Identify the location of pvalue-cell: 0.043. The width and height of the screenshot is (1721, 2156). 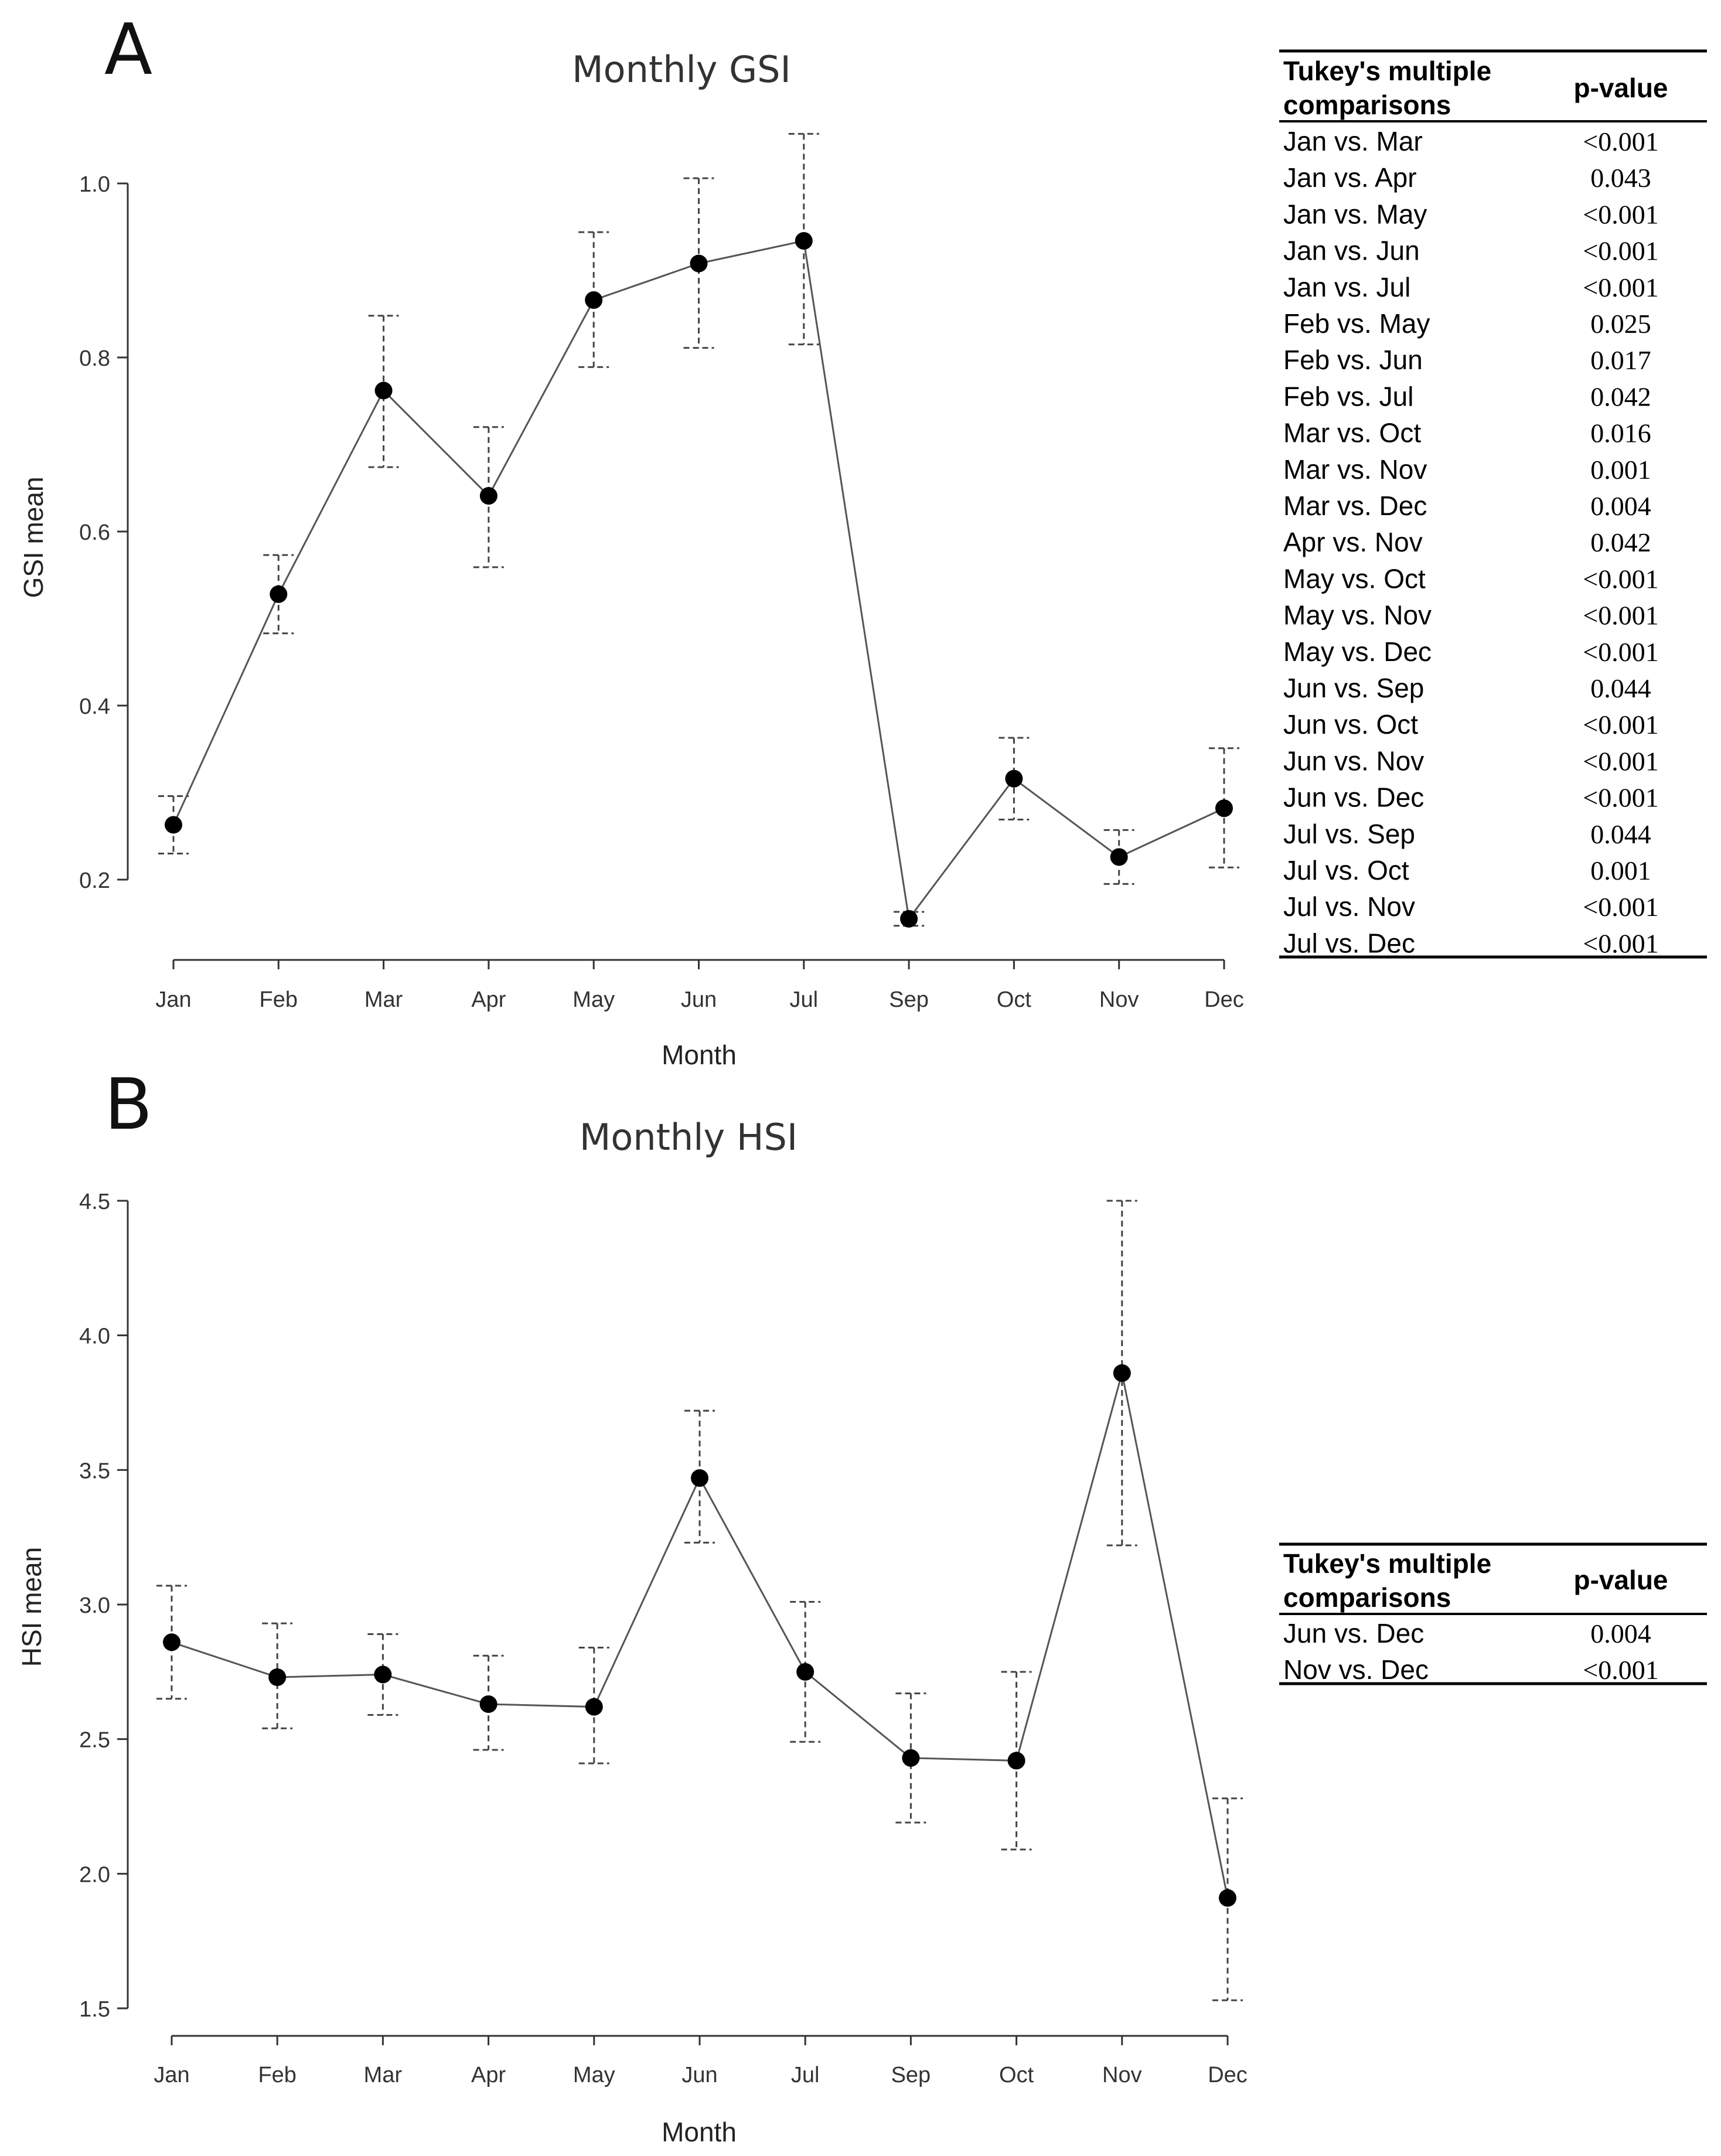
(1620, 178).